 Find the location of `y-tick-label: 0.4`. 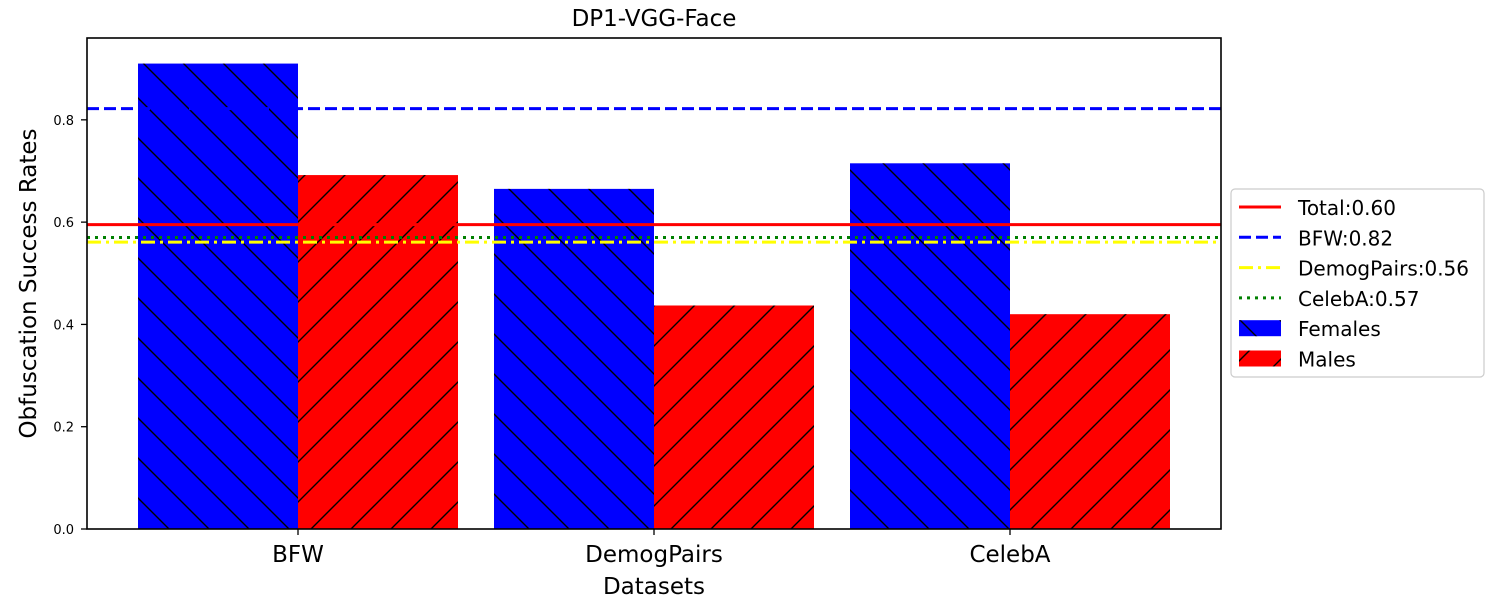

y-tick-label: 0.4 is located at coordinates (63, 325).